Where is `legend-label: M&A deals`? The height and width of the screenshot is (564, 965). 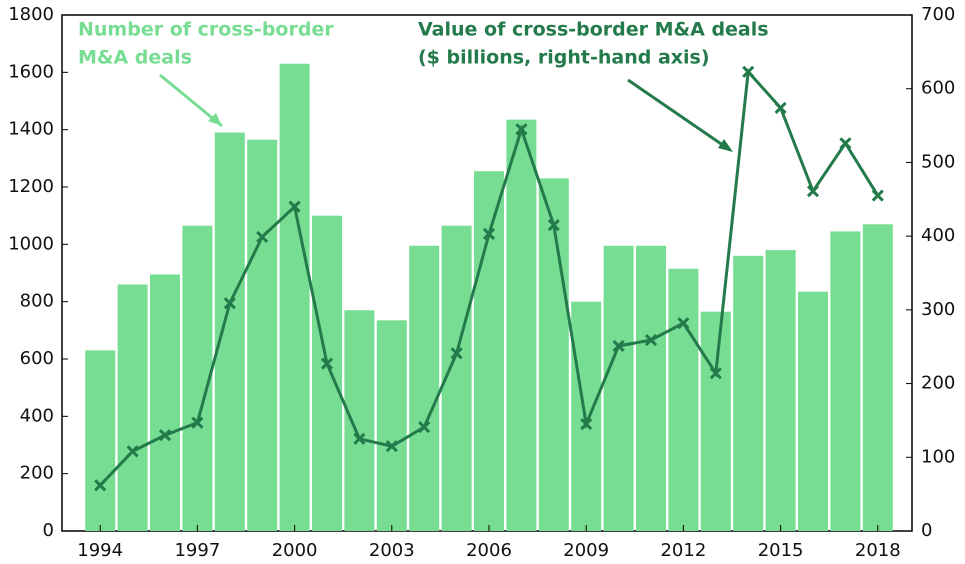 legend-label: M&A deals is located at coordinates (135, 58).